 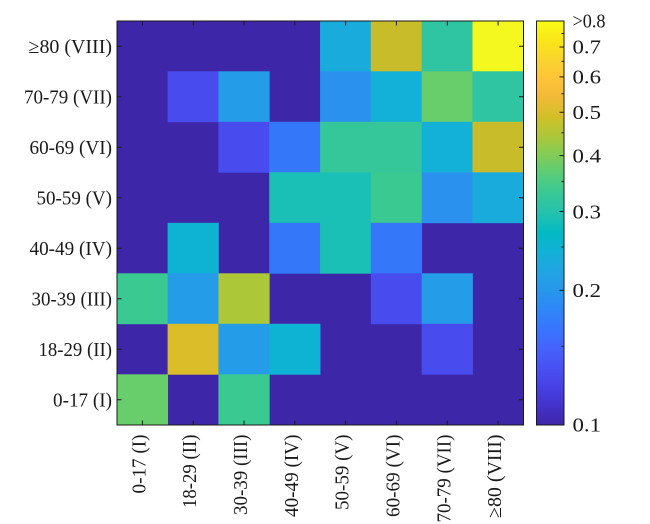 I want to click on svg-text: 0.5, so click(x=587, y=113).